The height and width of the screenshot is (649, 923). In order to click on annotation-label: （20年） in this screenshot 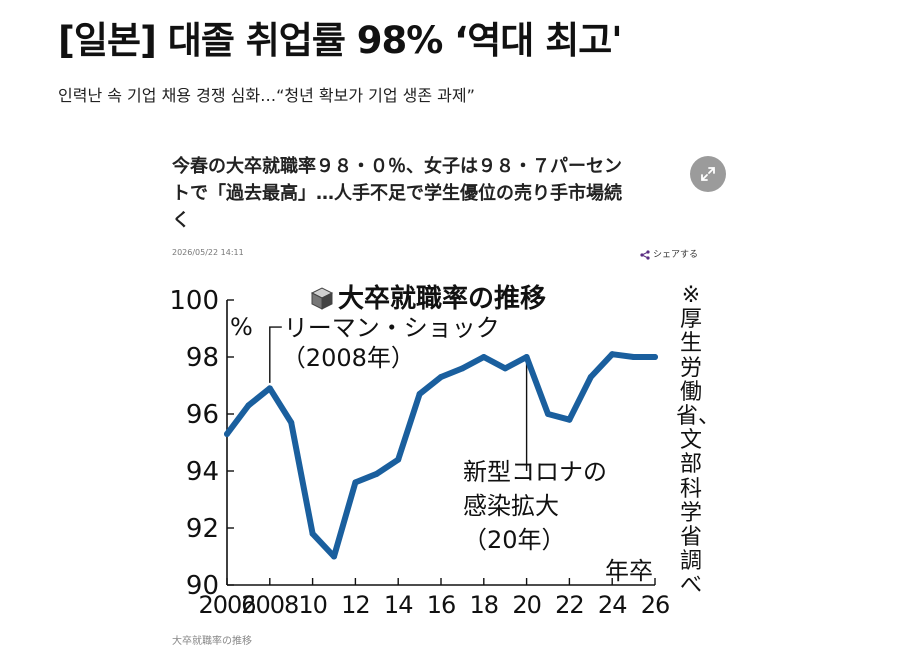, I will do `click(514, 540)`.